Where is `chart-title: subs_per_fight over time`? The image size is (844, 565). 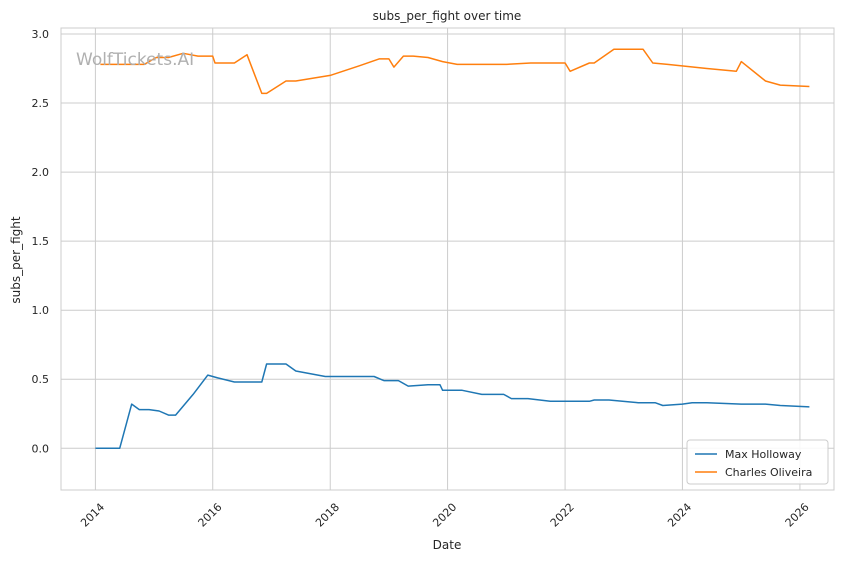 chart-title: subs_per_fight over time is located at coordinates (447, 16).